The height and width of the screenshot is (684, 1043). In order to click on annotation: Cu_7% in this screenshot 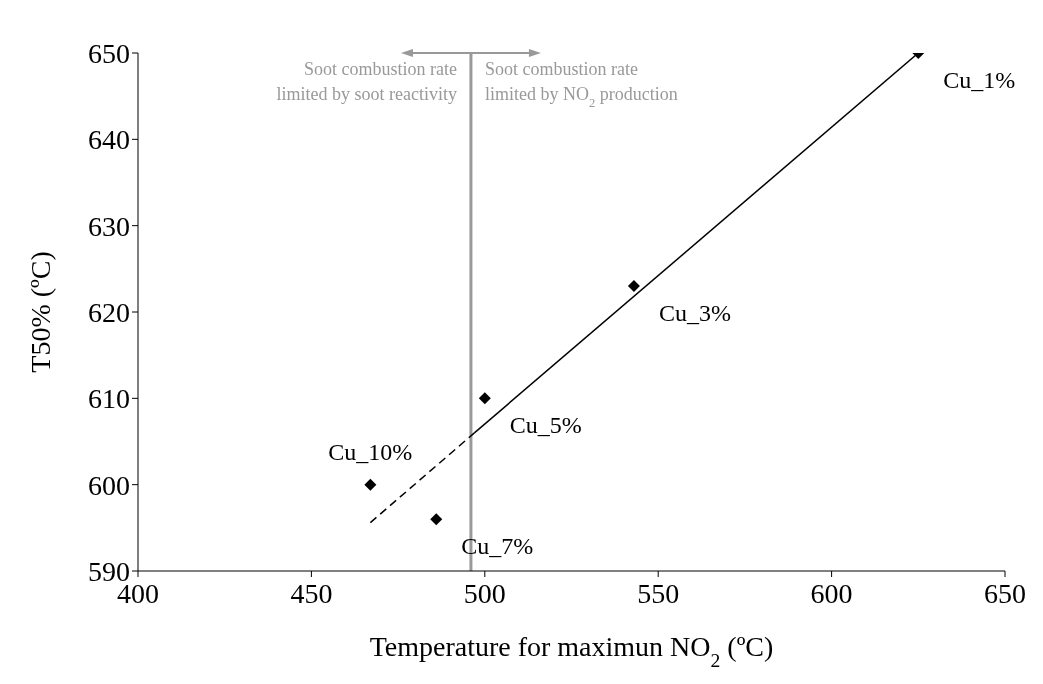, I will do `click(497, 546)`.